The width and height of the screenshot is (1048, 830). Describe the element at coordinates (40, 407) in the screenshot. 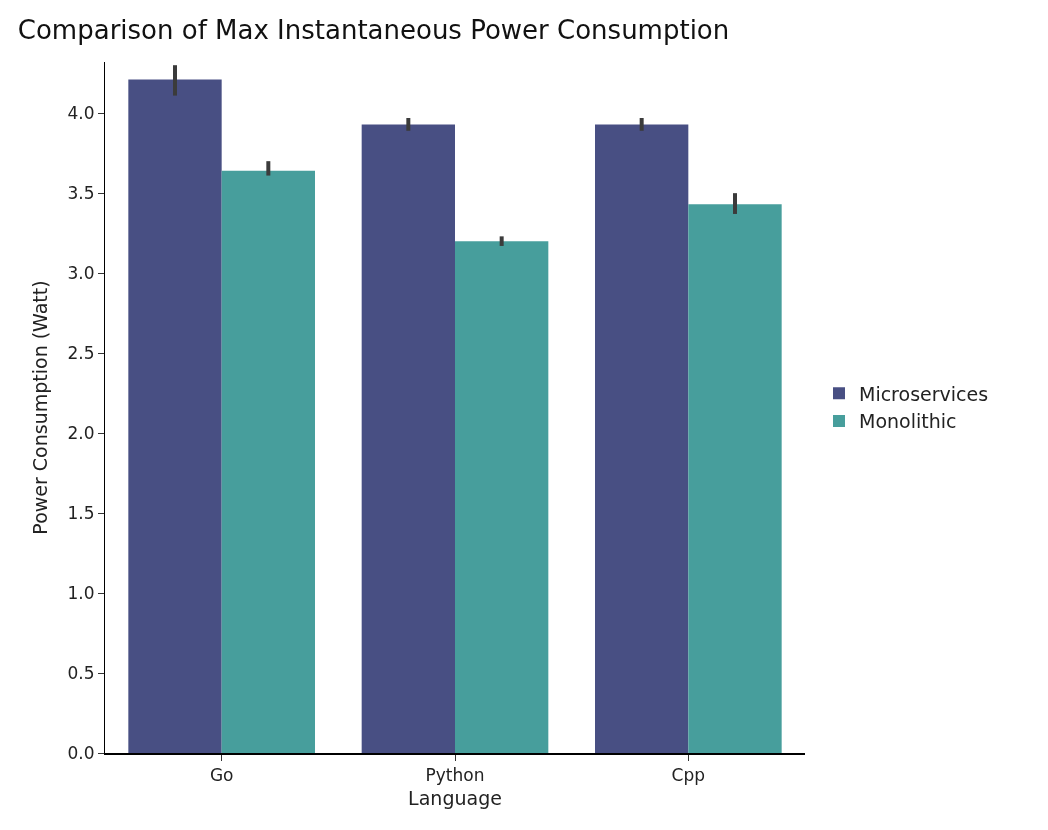

I see `y-axis-title: Power Consumption (Watt)` at that location.